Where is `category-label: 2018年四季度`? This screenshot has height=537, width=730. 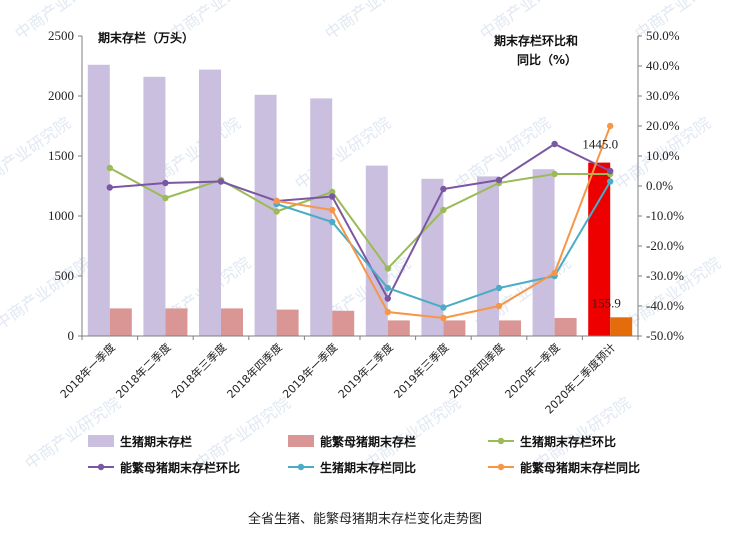 category-label: 2018年四季度 is located at coordinates (254, 370).